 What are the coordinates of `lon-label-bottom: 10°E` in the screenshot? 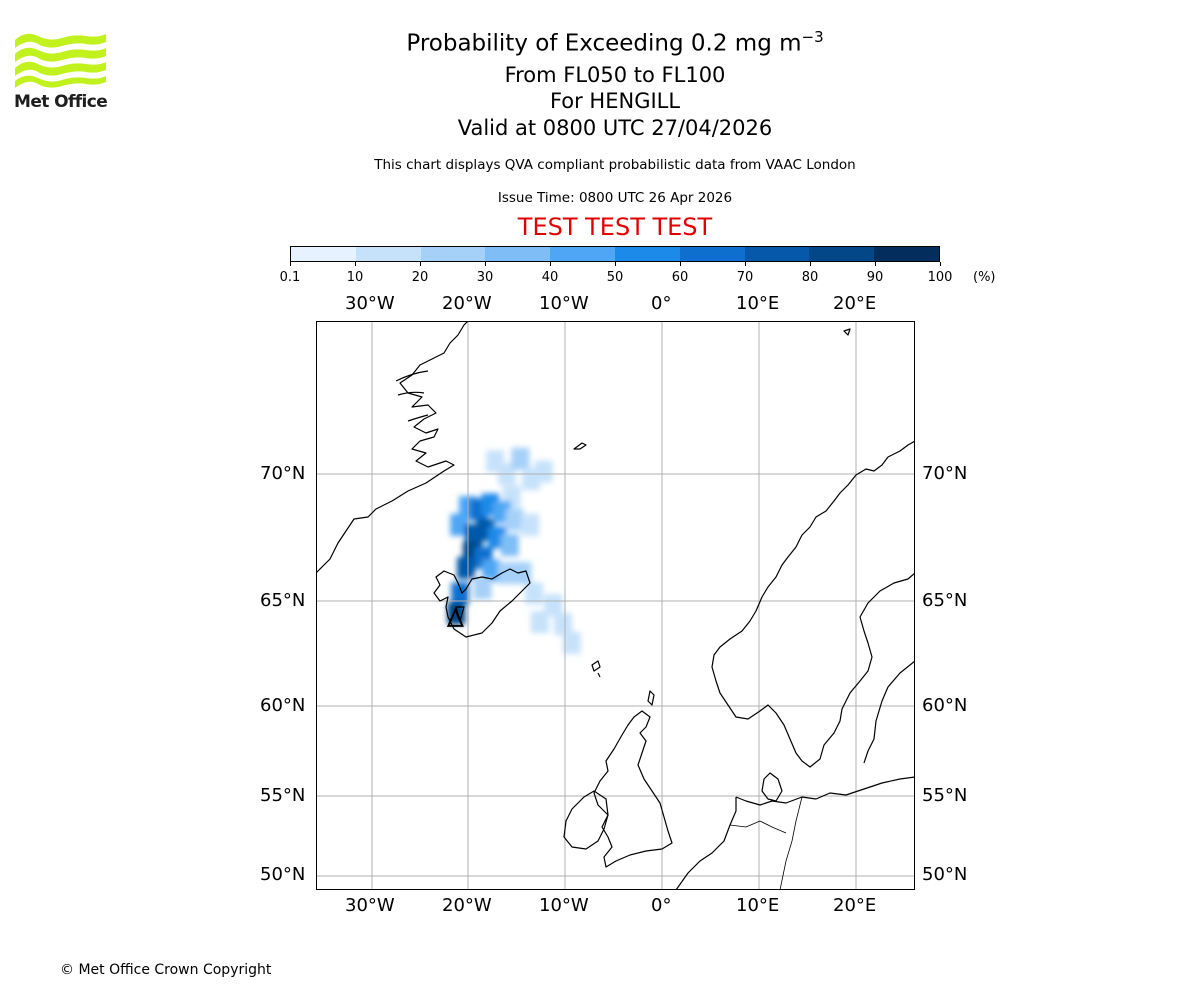 It's located at (758, 905).